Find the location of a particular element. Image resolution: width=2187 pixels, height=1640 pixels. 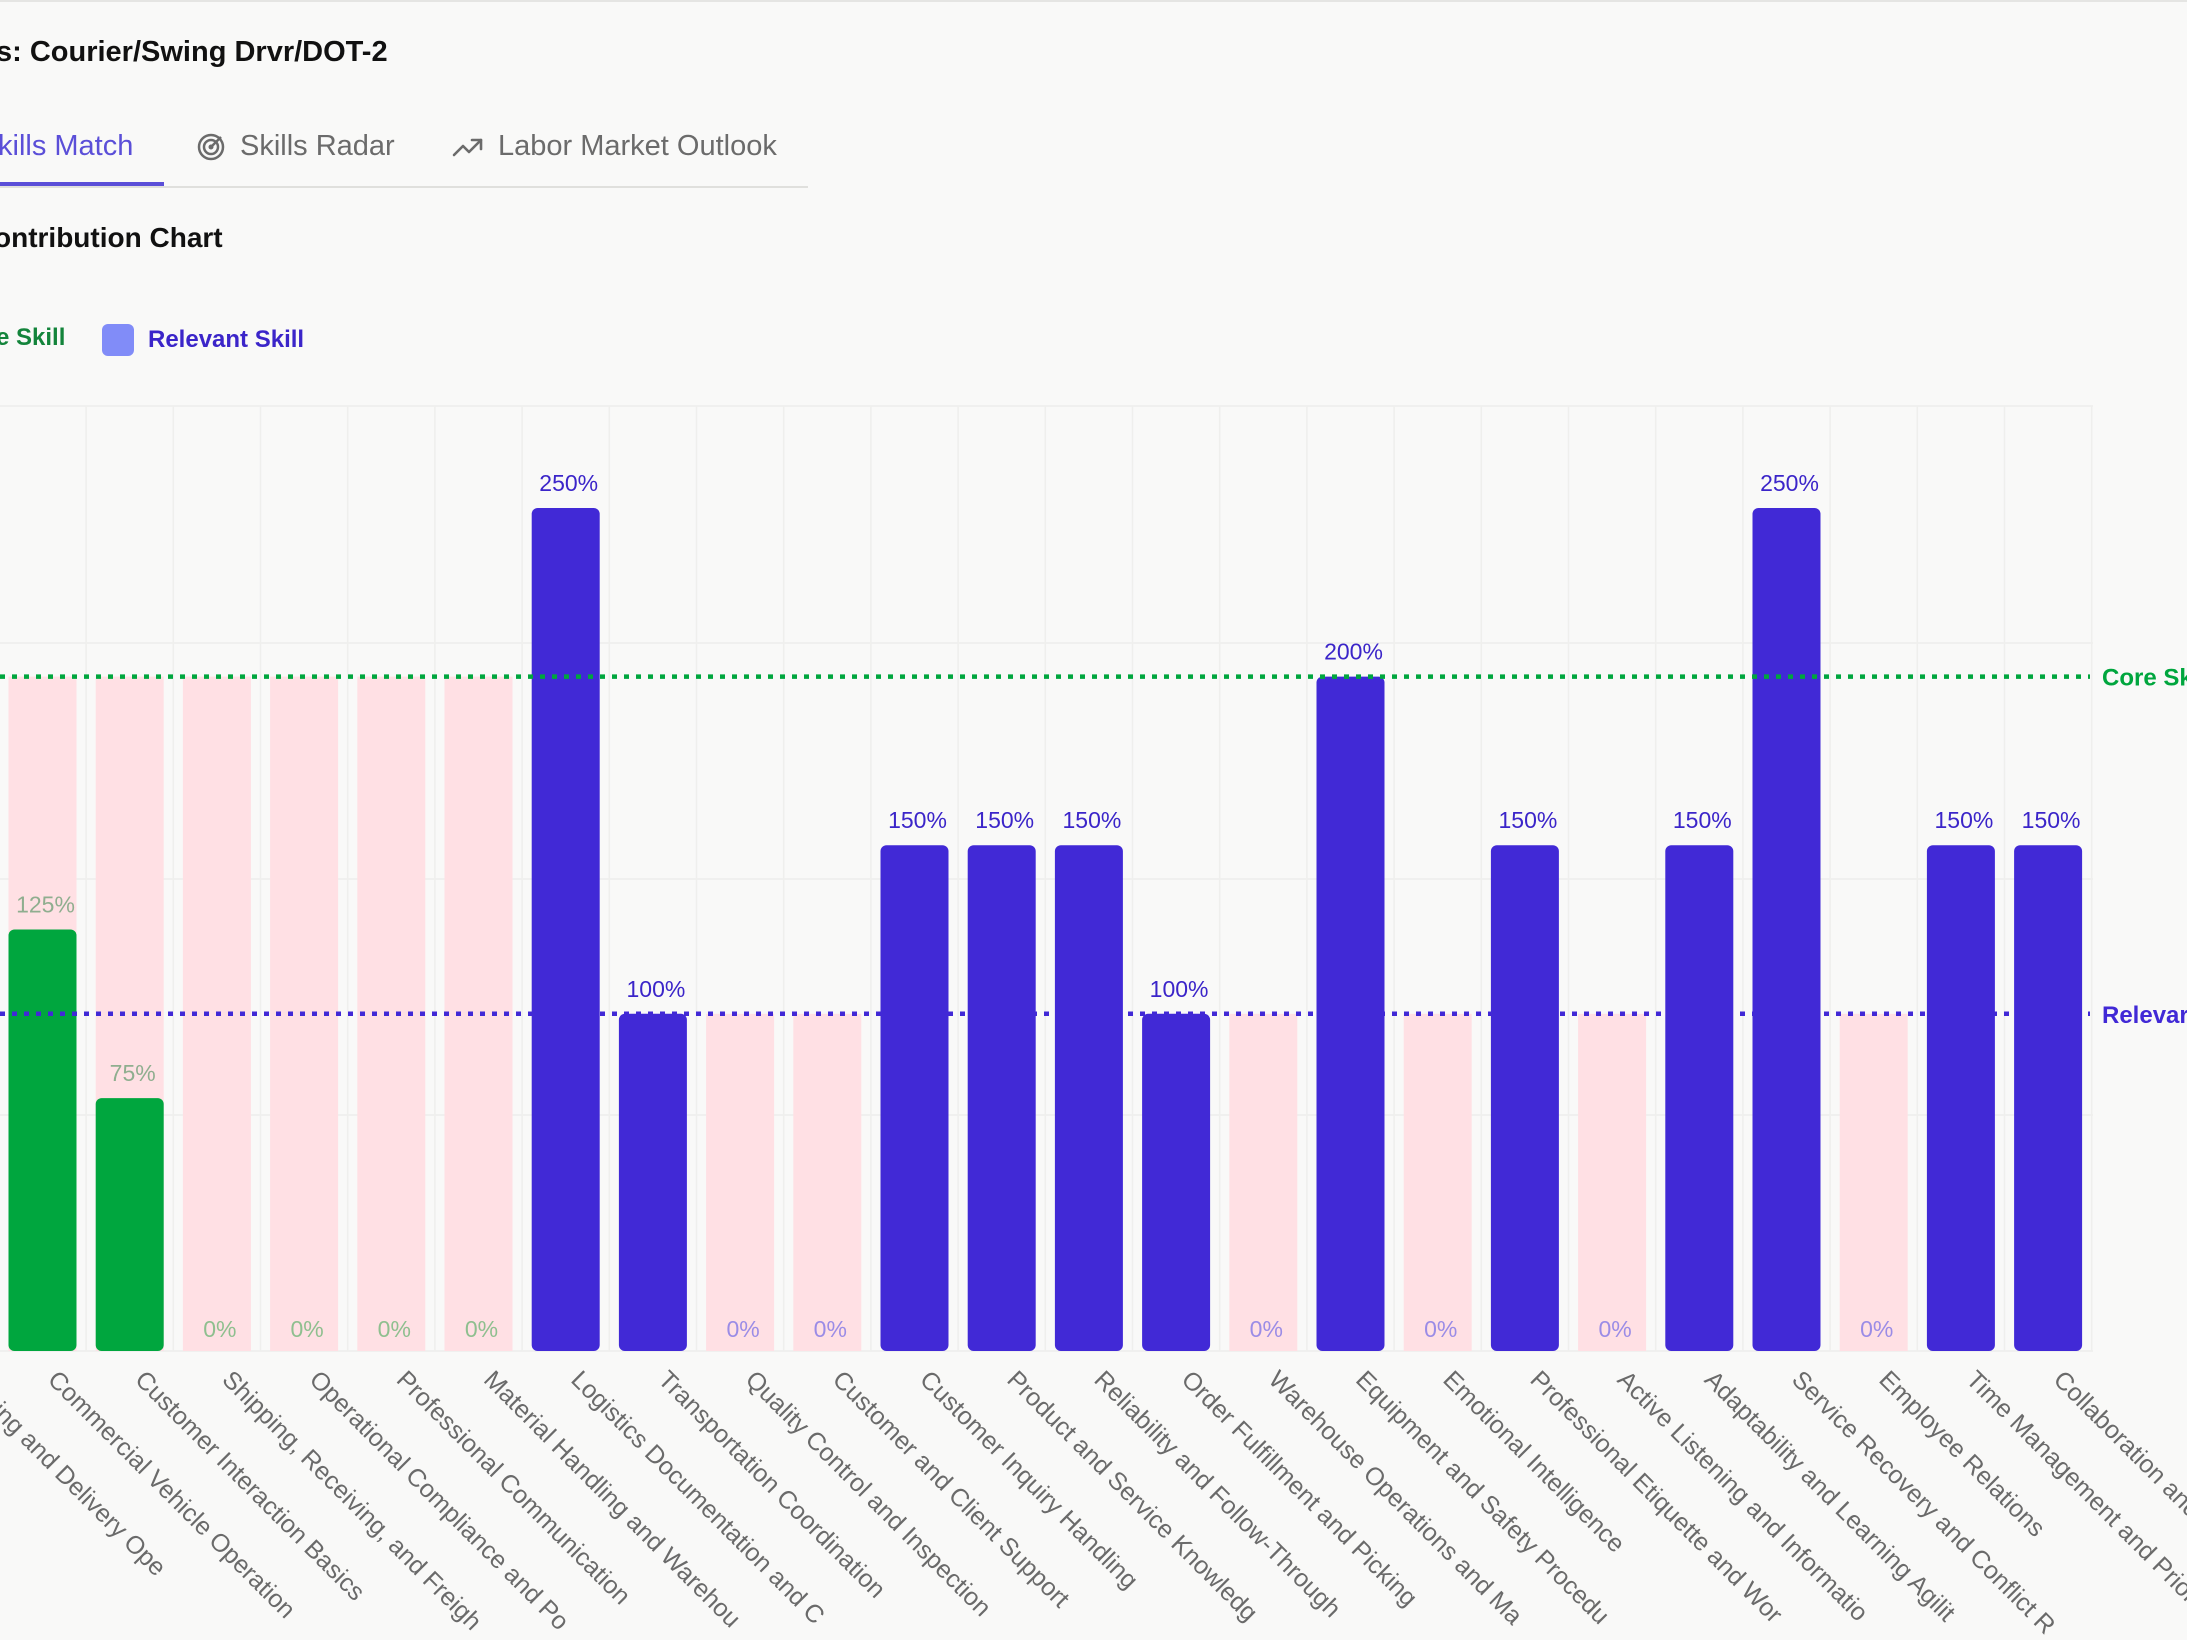

tab-skills-radar: Skills Radar is located at coordinates (295, 146).